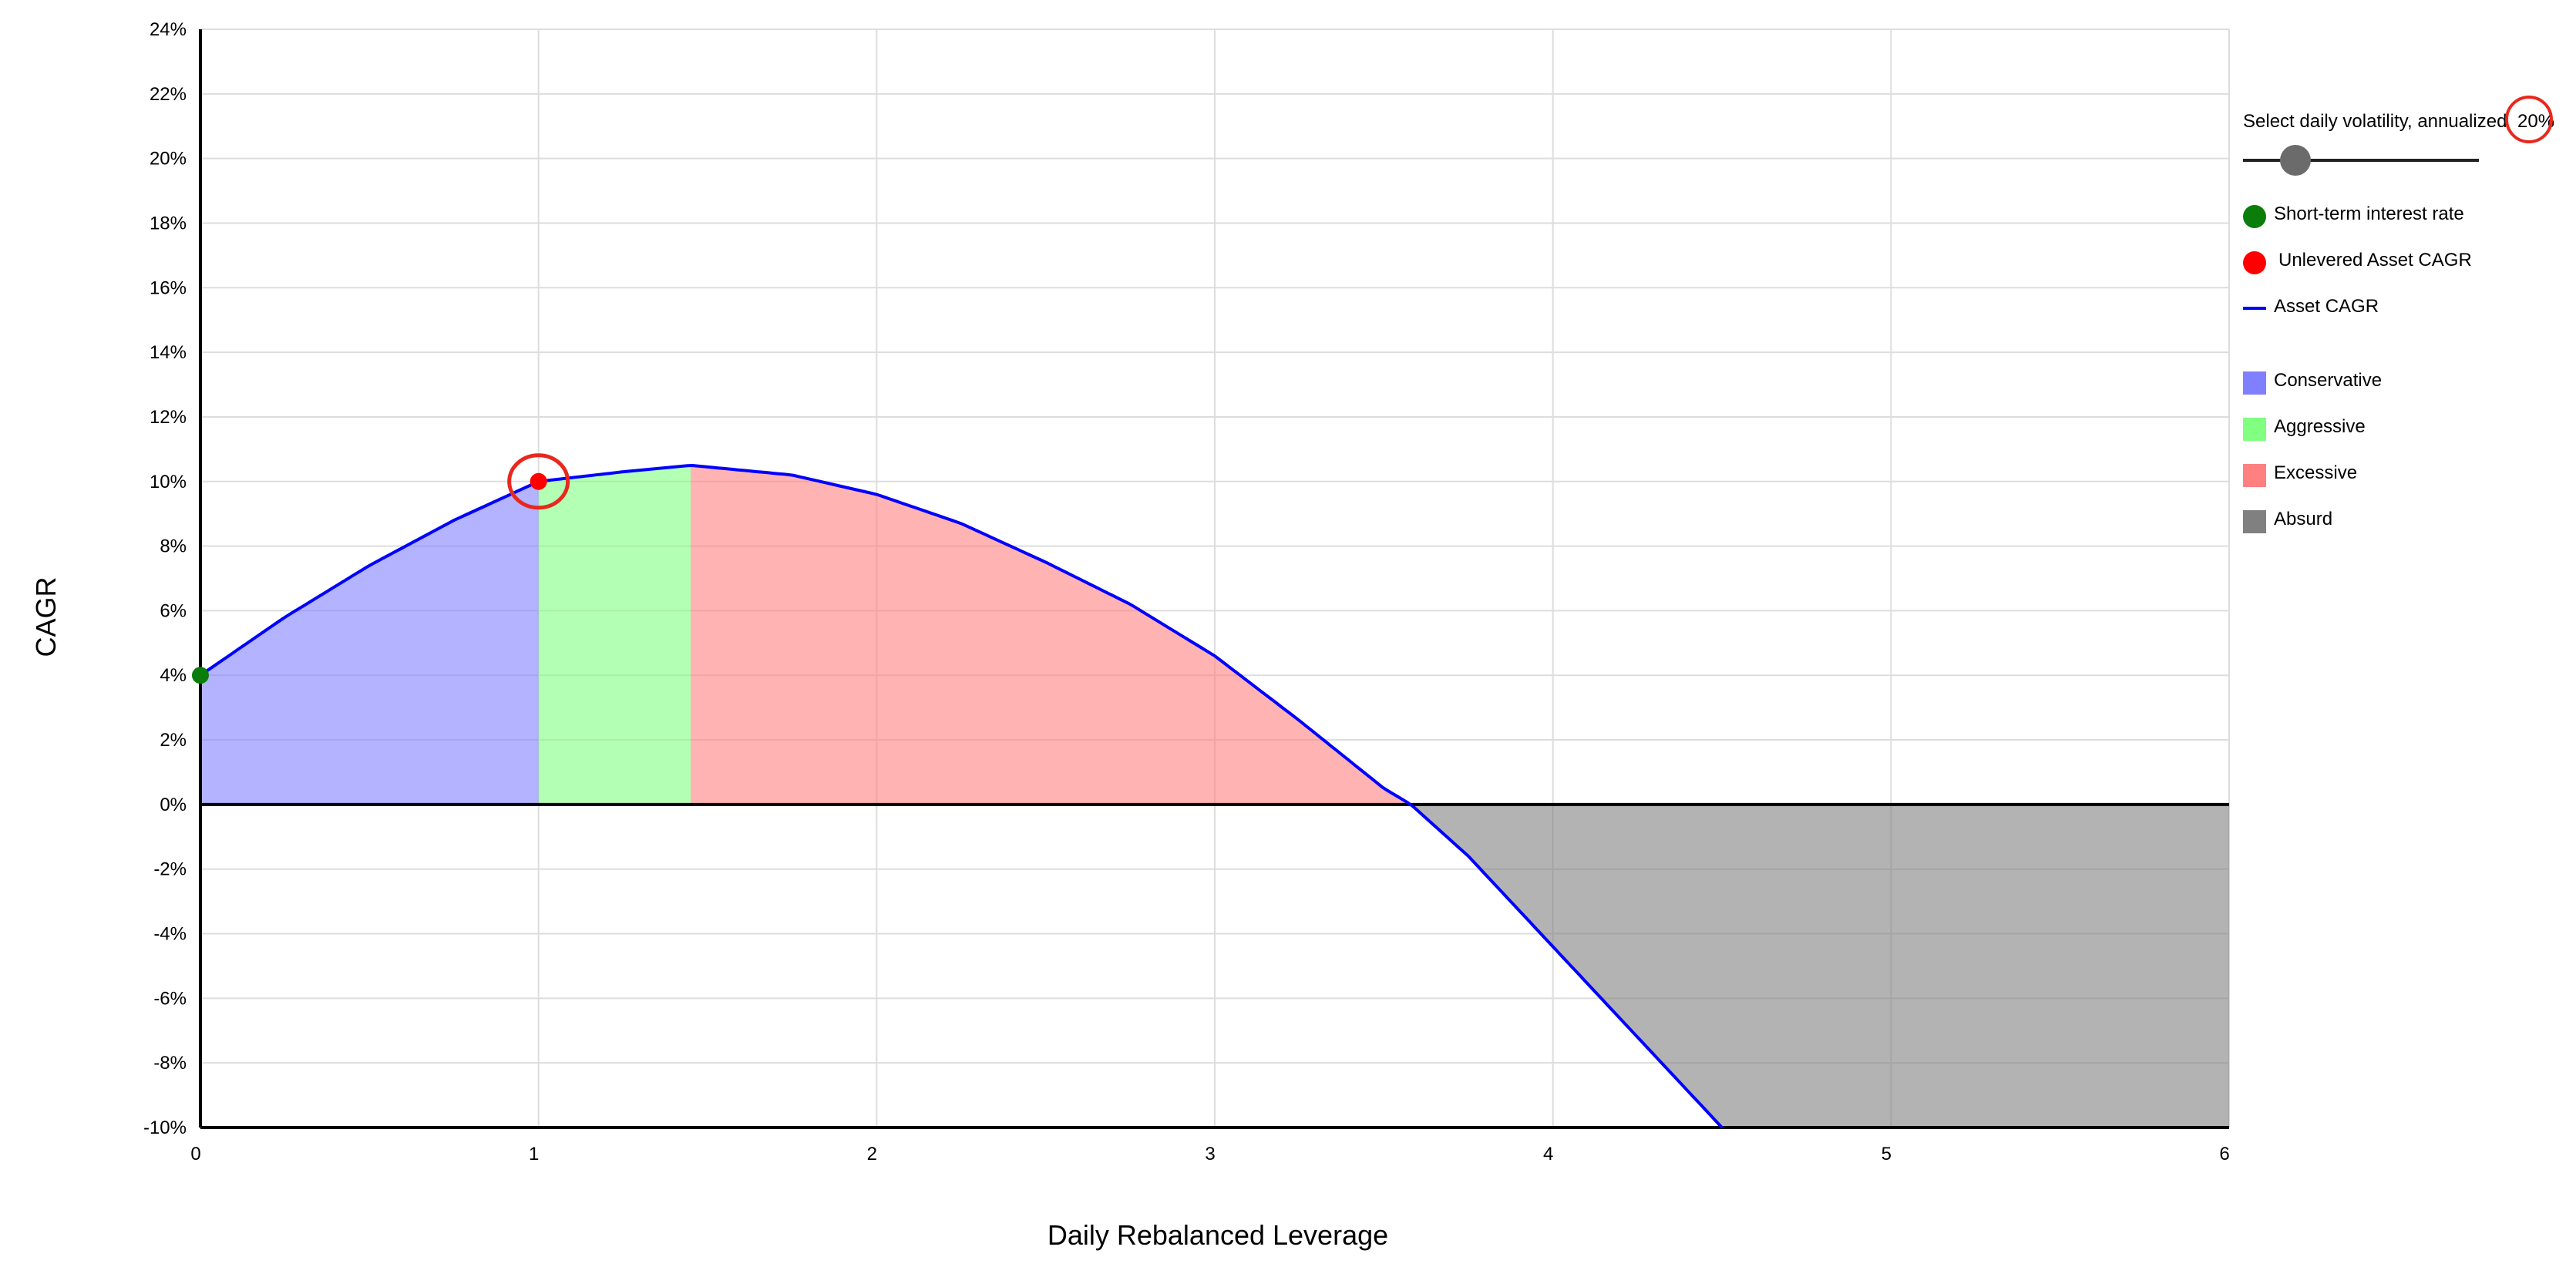  What do you see at coordinates (168, 159) in the screenshot?
I see `y-tick-label: 20%` at bounding box center [168, 159].